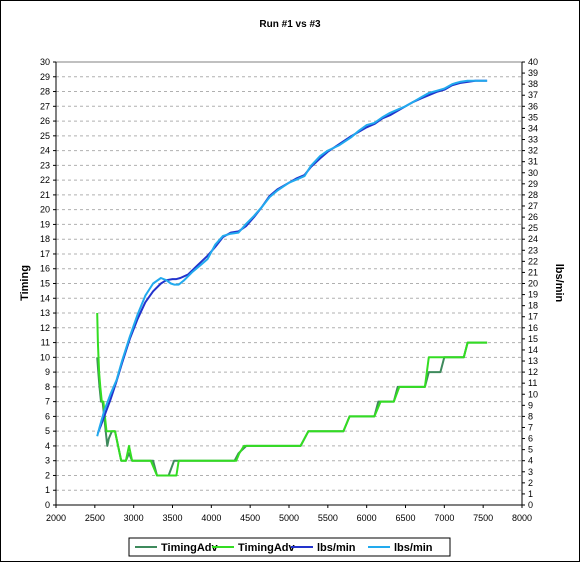 Image resolution: width=580 pixels, height=563 pixels. Describe the element at coordinates (45, 284) in the screenshot. I see `y-left-tick-label: 15` at that location.